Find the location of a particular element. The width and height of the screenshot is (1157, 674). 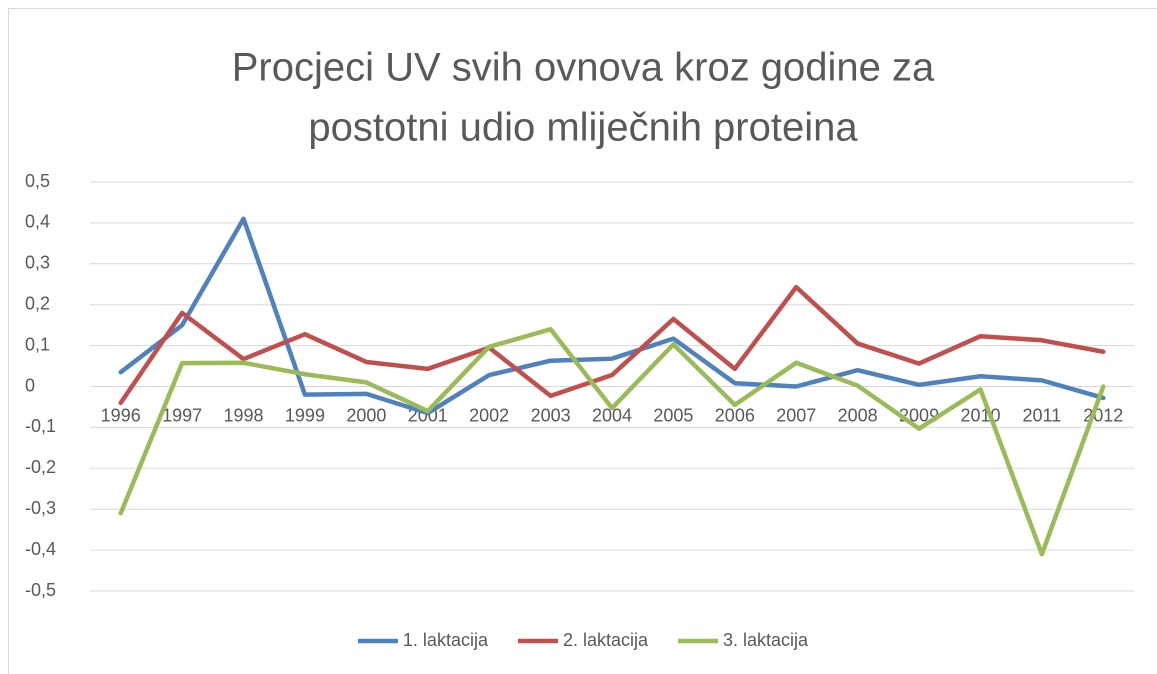

y-tick-label: 0 is located at coordinates (30, 385).